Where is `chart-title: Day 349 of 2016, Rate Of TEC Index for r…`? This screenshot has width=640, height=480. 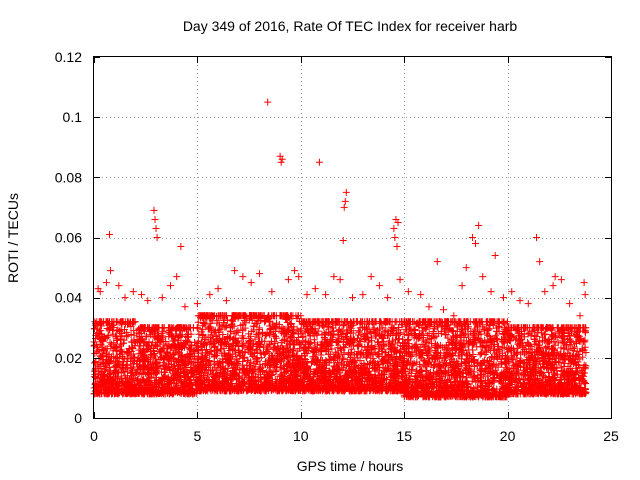
chart-title: Day 349 of 2016, Rate Of TEC Index for r… is located at coordinates (350, 26).